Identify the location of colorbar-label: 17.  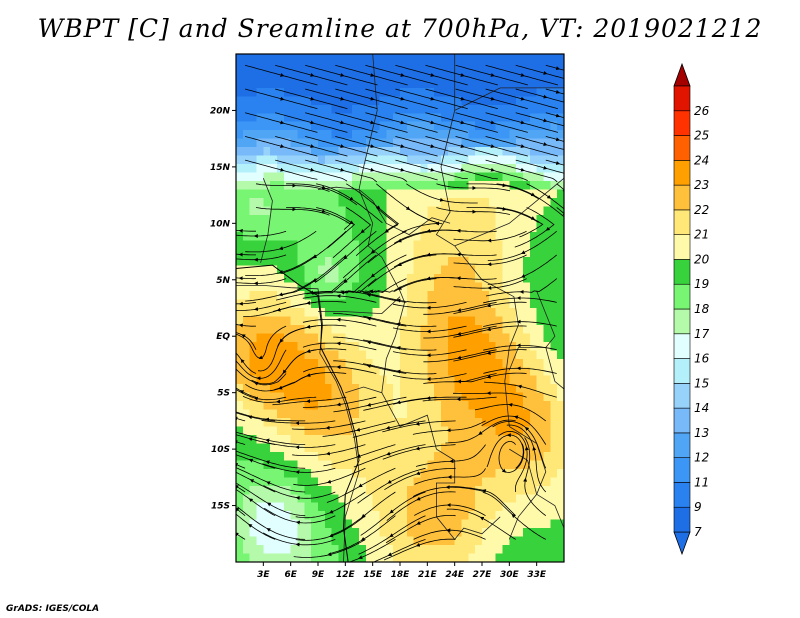
(702, 334).